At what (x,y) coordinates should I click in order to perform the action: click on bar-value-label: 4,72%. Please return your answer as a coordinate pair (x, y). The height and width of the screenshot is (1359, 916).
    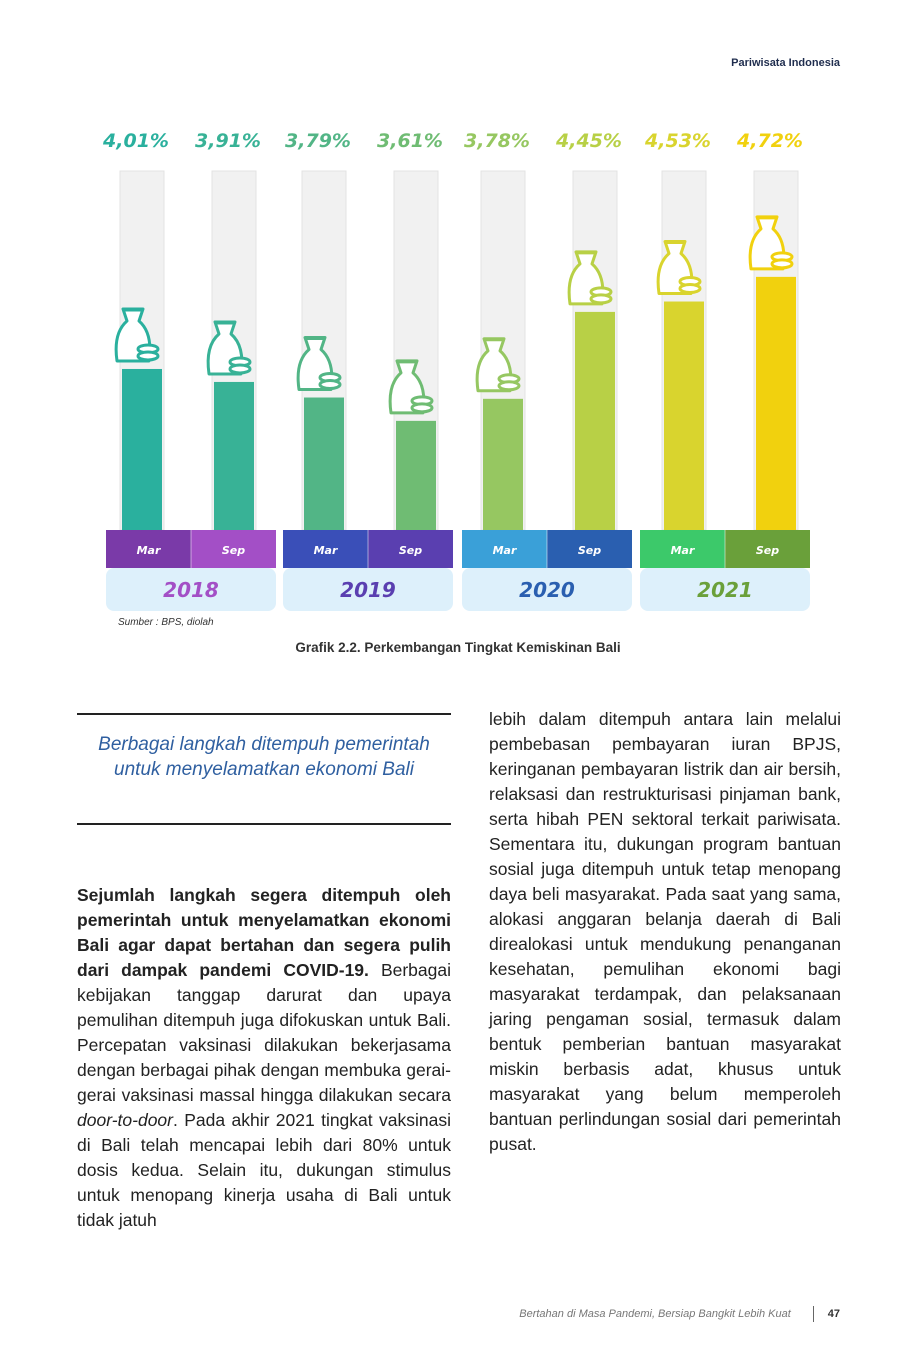
    Looking at the image, I should click on (769, 141).